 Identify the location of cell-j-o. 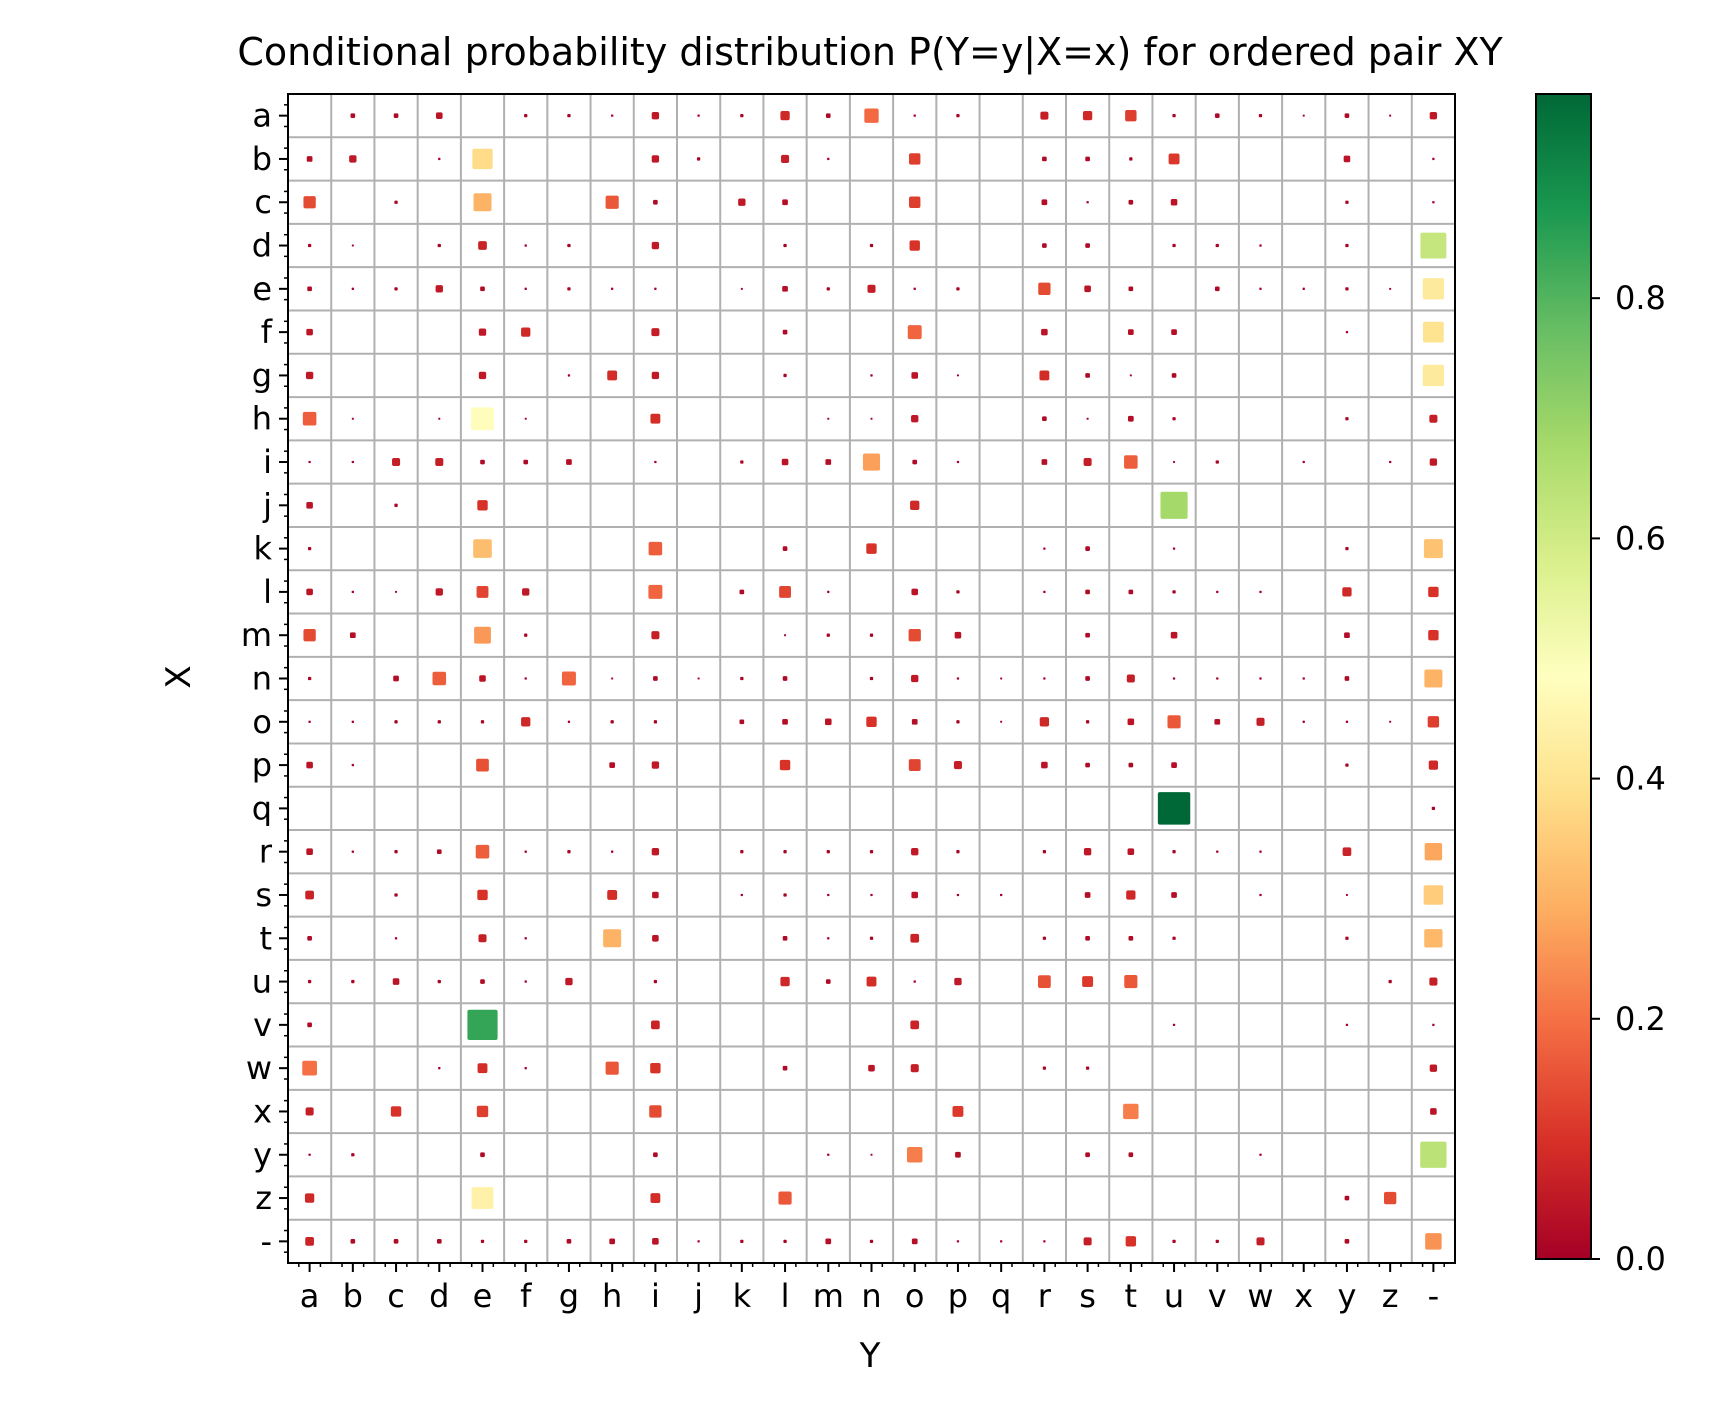
(915, 505).